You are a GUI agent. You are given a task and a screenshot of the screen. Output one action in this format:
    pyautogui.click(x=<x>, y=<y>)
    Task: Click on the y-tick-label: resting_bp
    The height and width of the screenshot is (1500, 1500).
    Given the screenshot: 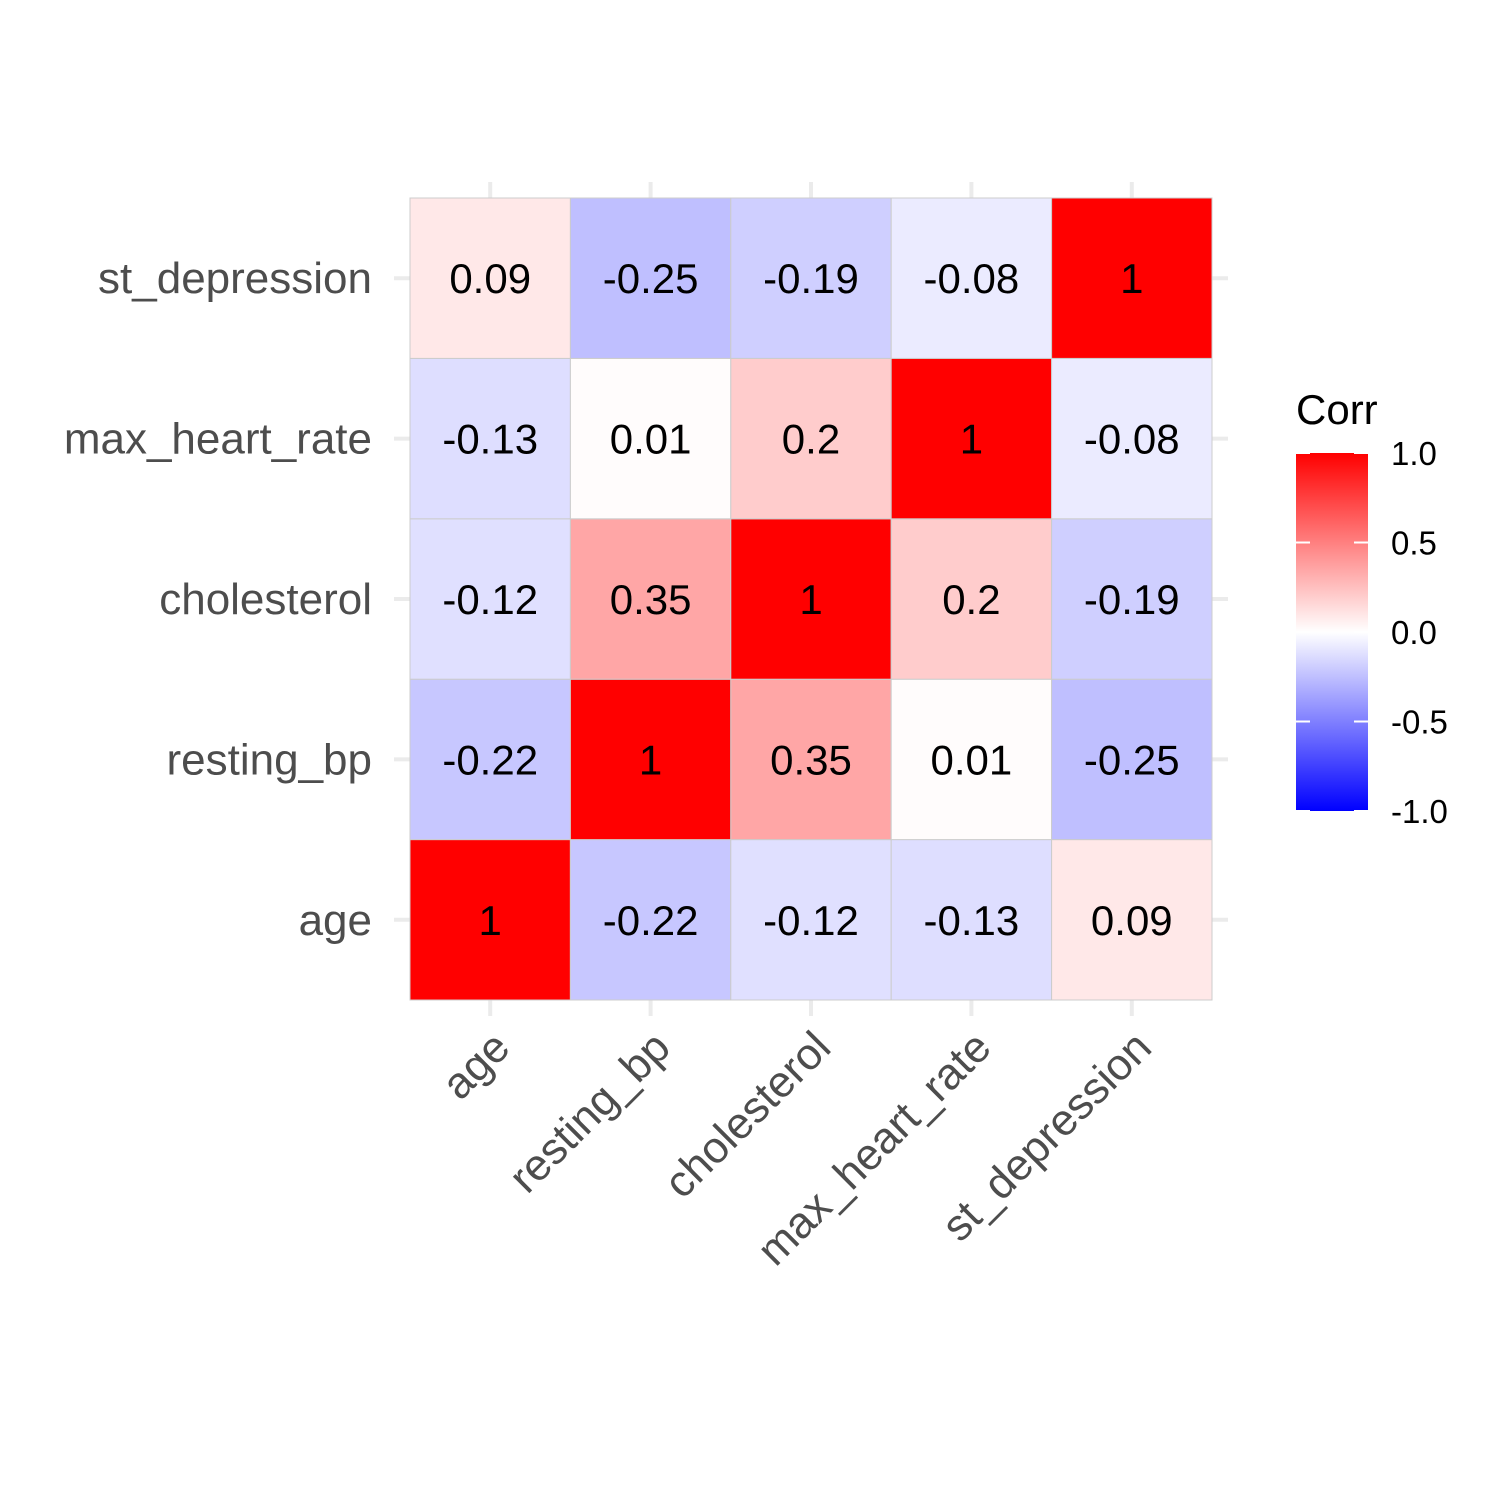 What is the action you would take?
    pyautogui.click(x=269, y=759)
    